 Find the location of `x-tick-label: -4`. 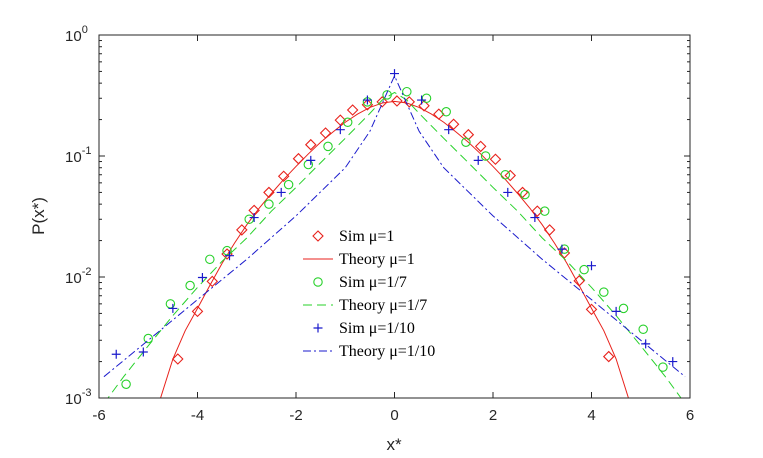

x-tick-label: -4 is located at coordinates (197, 415).